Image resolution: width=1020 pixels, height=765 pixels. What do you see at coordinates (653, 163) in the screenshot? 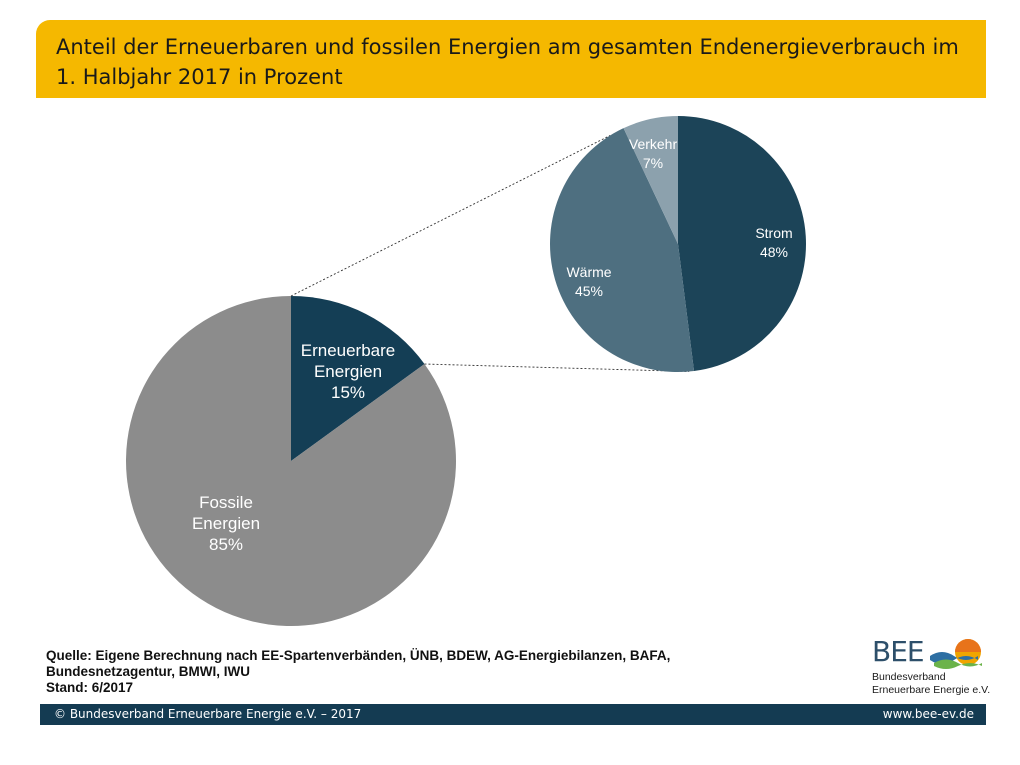
I see `slice-value-verkehr: 7%` at bounding box center [653, 163].